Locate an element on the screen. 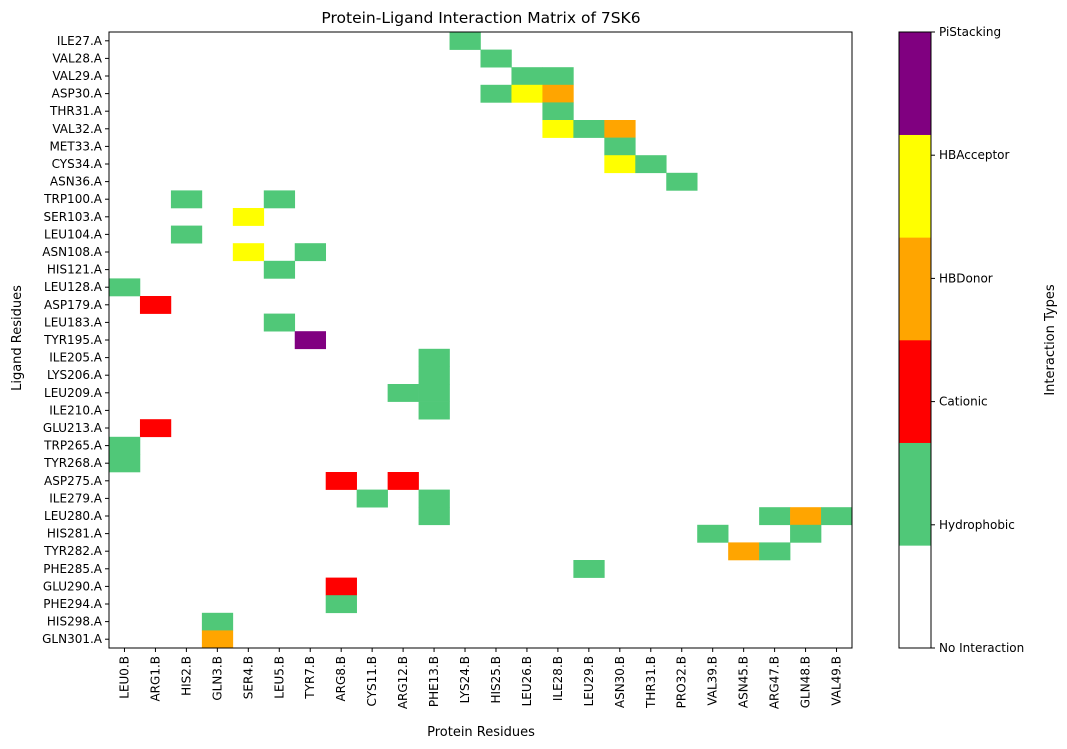 The height and width of the screenshot is (749, 1067). colorbar-tick-label: Cationic is located at coordinates (963, 402).